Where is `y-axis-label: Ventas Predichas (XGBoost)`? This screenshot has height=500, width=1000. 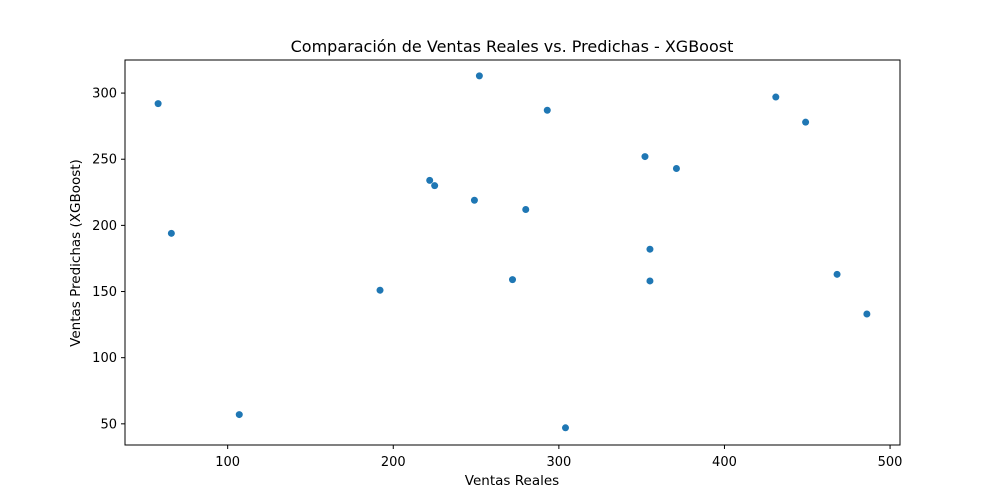 y-axis-label: Ventas Predichas (XGBoost) is located at coordinates (76, 253).